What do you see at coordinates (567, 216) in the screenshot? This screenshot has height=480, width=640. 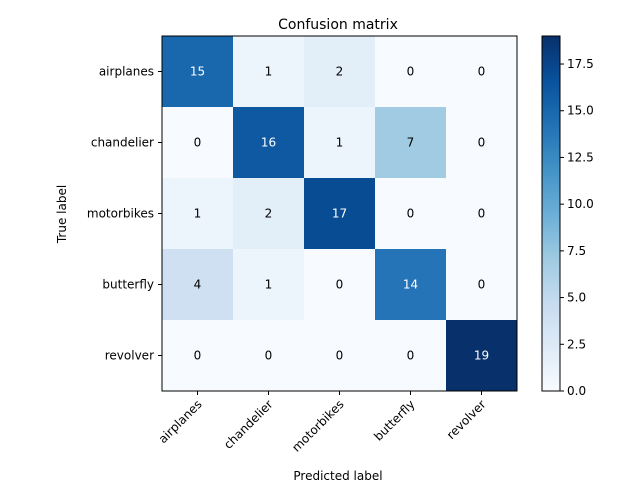 I see `colorbar: 0.0 2.5 5.0 7.5 10.0 12.5 15.0 17.5` at bounding box center [567, 216].